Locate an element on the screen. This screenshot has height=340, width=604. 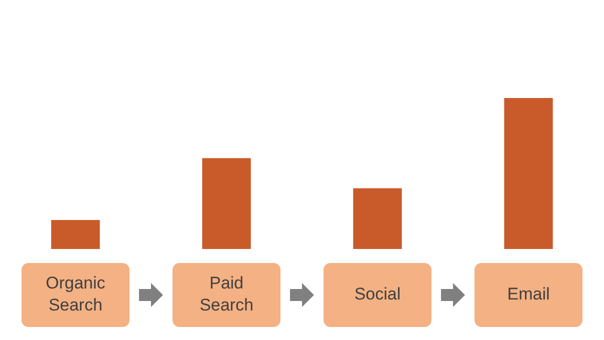
x-tick-label: Organic Search is located at coordinates (76, 294).